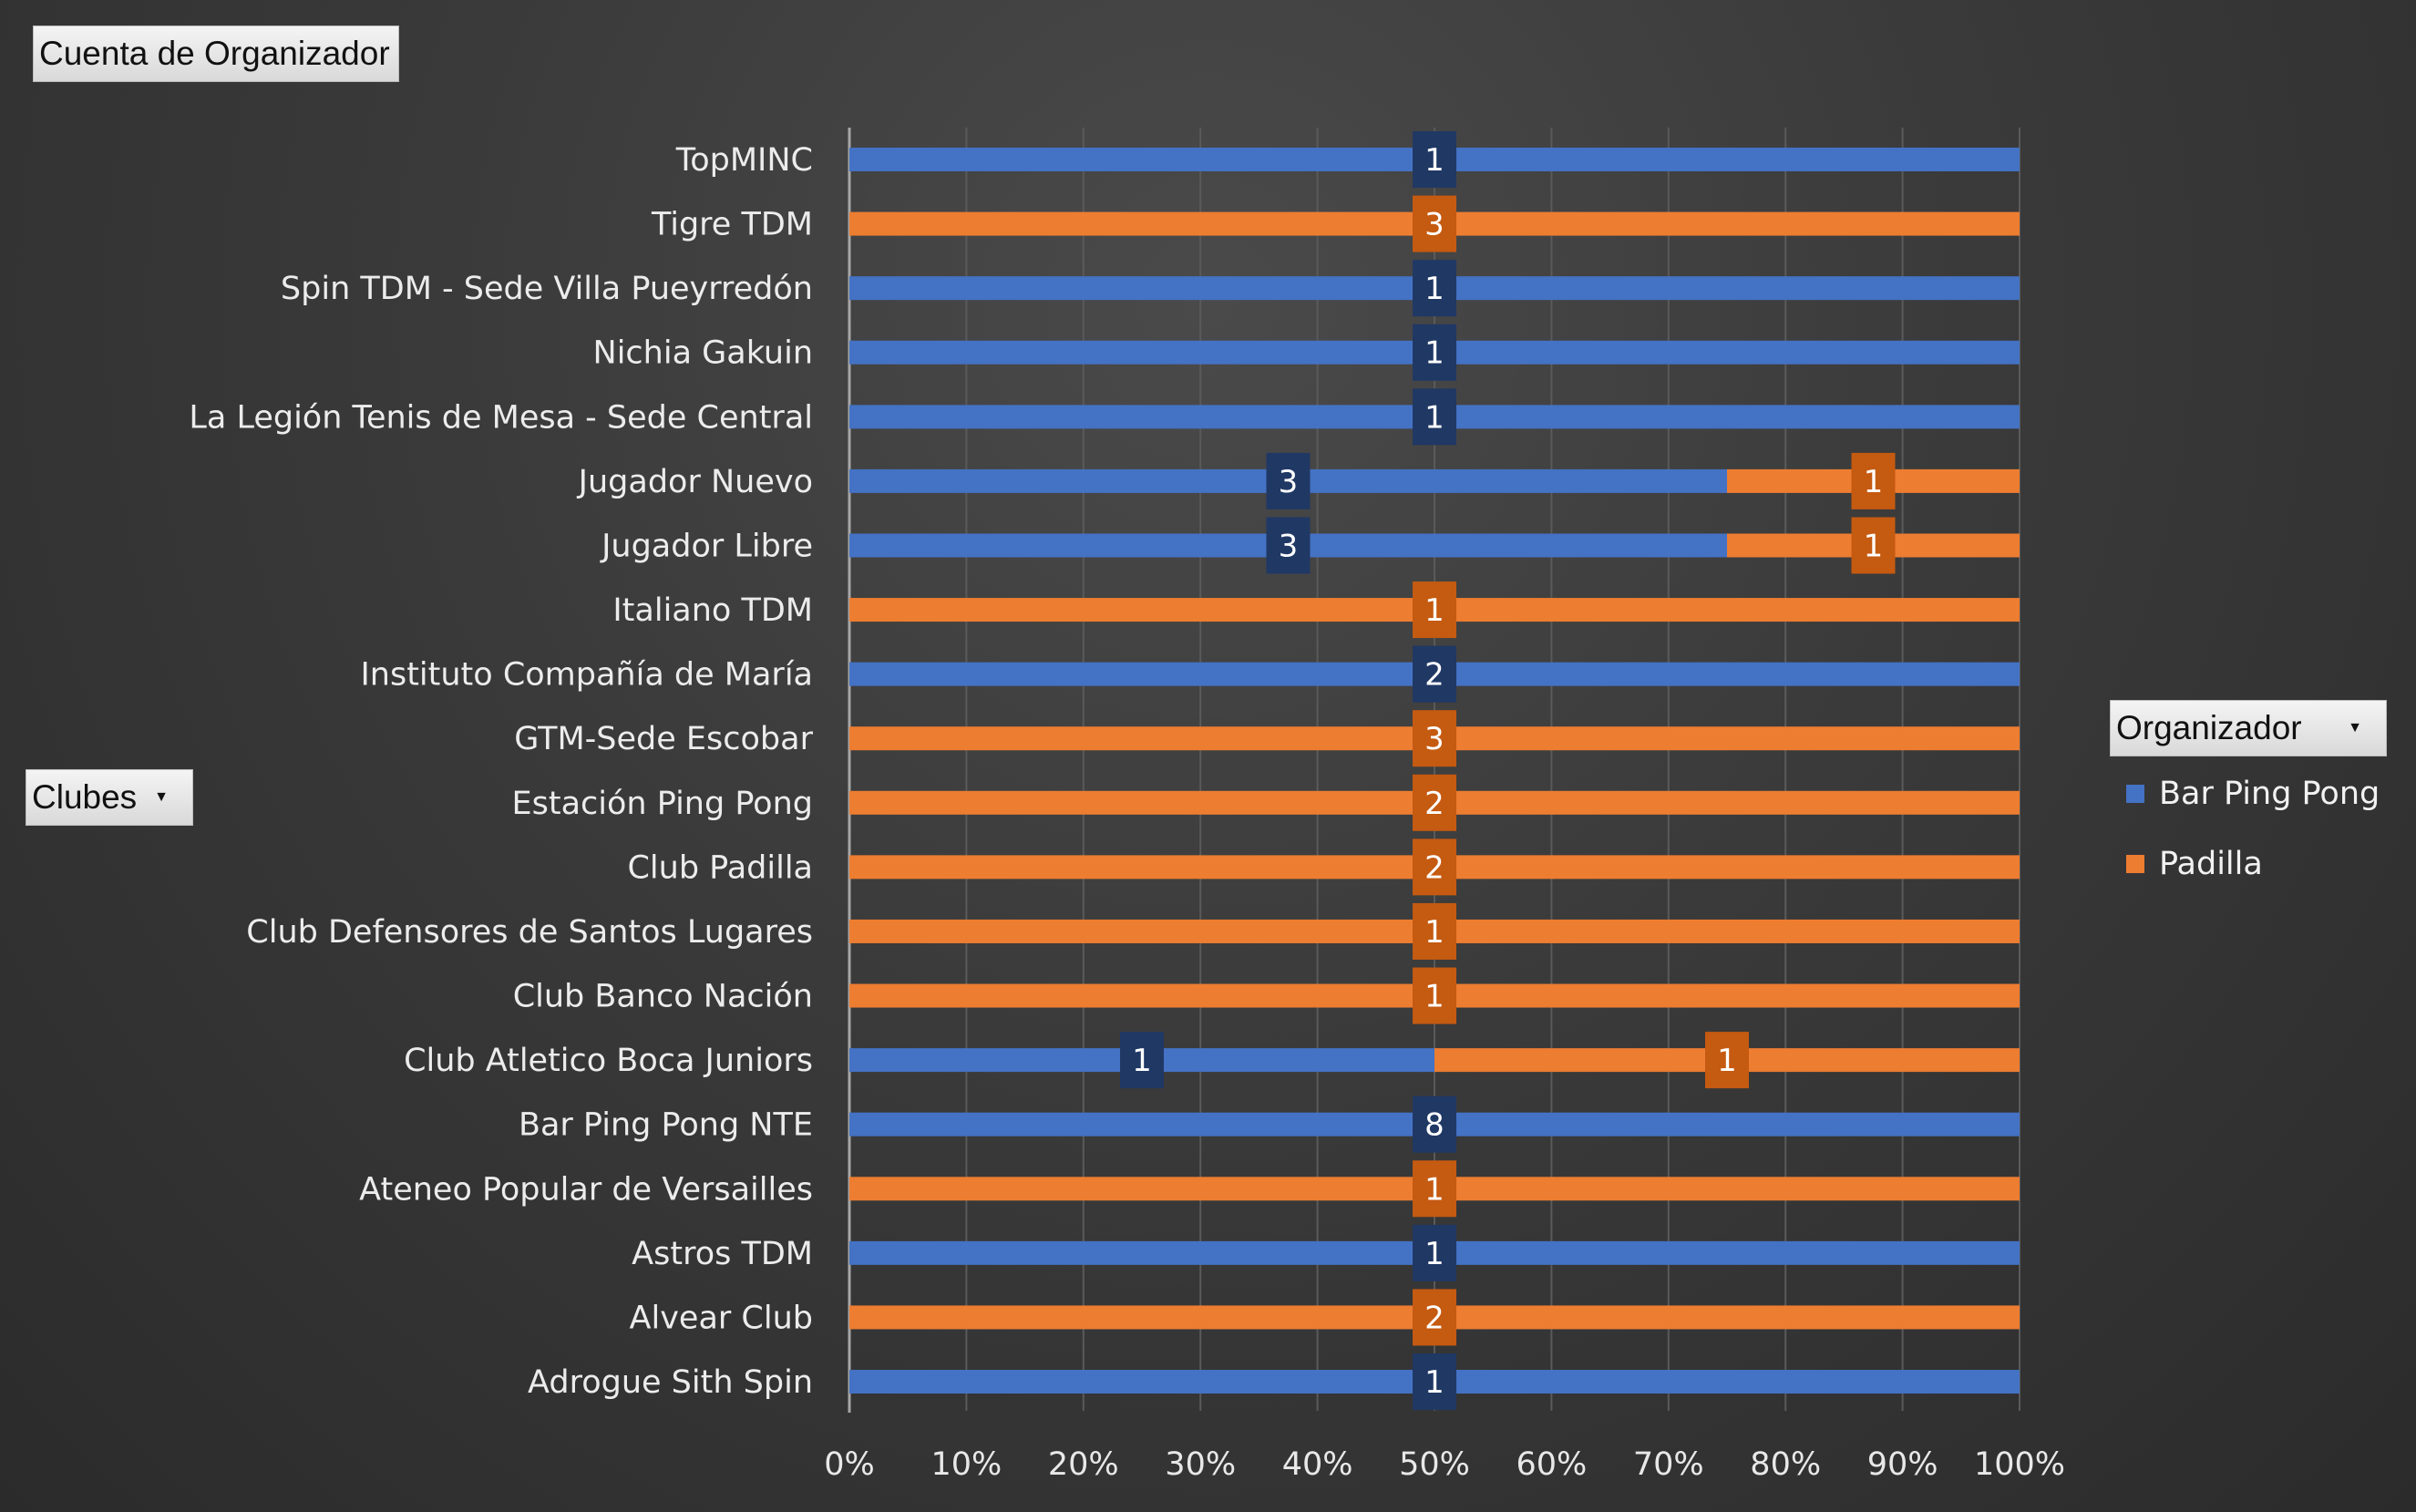 The width and height of the screenshot is (2416, 1512). Describe the element at coordinates (722, 1254) in the screenshot. I see `category-label: Astros TDM` at that location.